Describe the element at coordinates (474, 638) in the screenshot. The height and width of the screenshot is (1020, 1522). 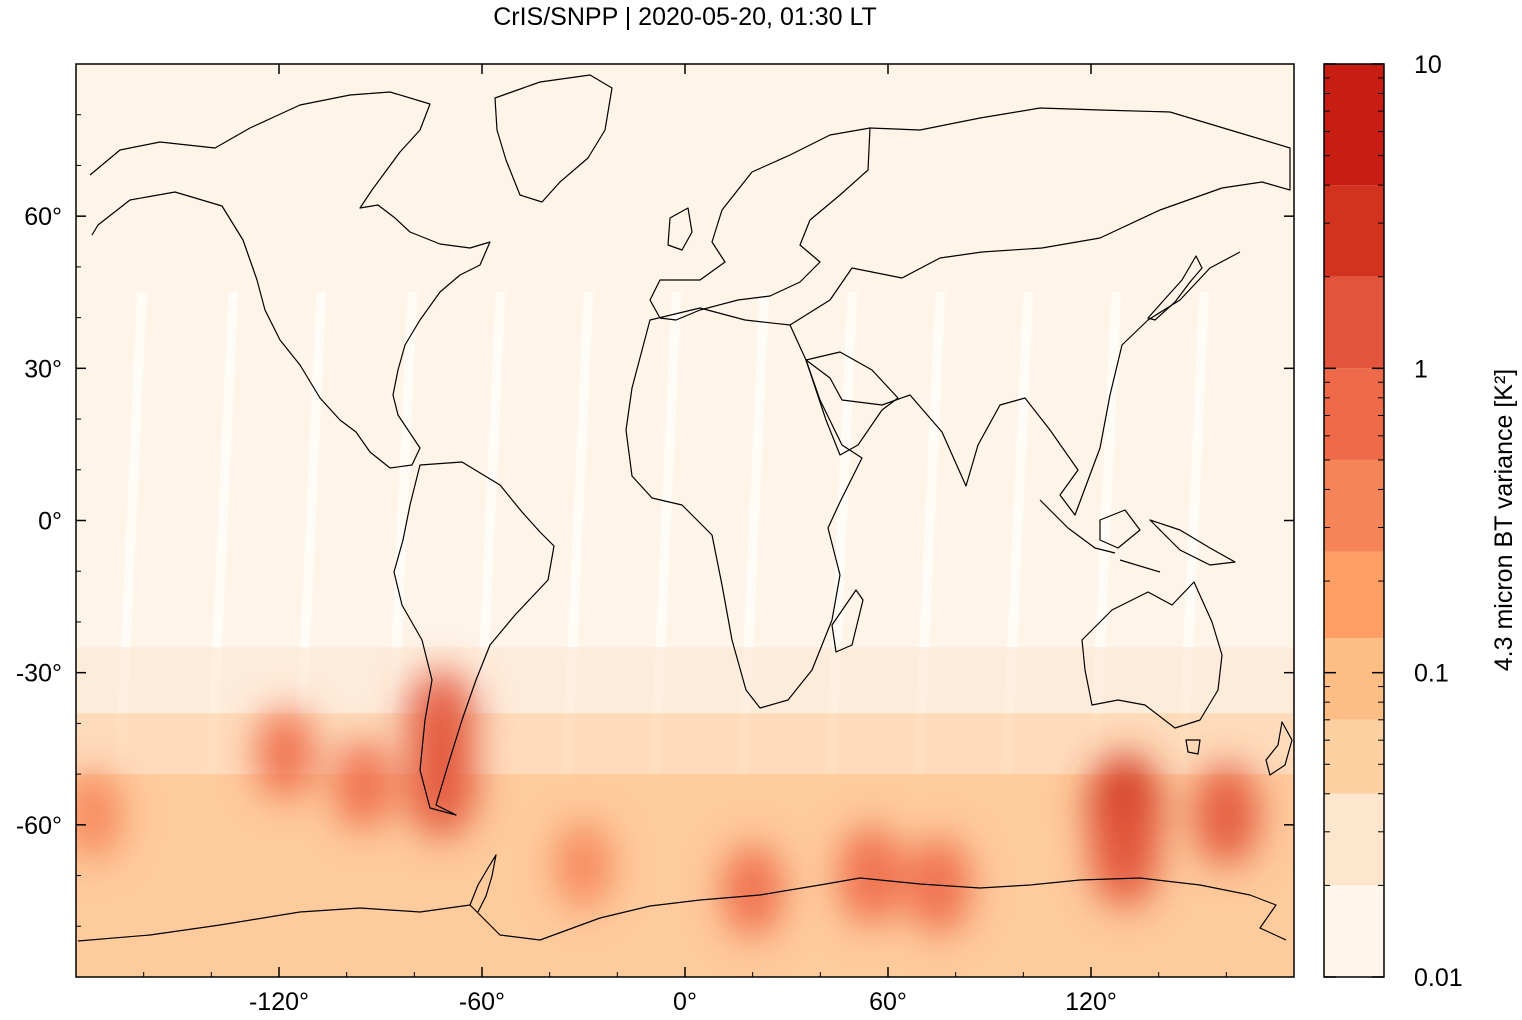
I see `coast-south-america` at that location.